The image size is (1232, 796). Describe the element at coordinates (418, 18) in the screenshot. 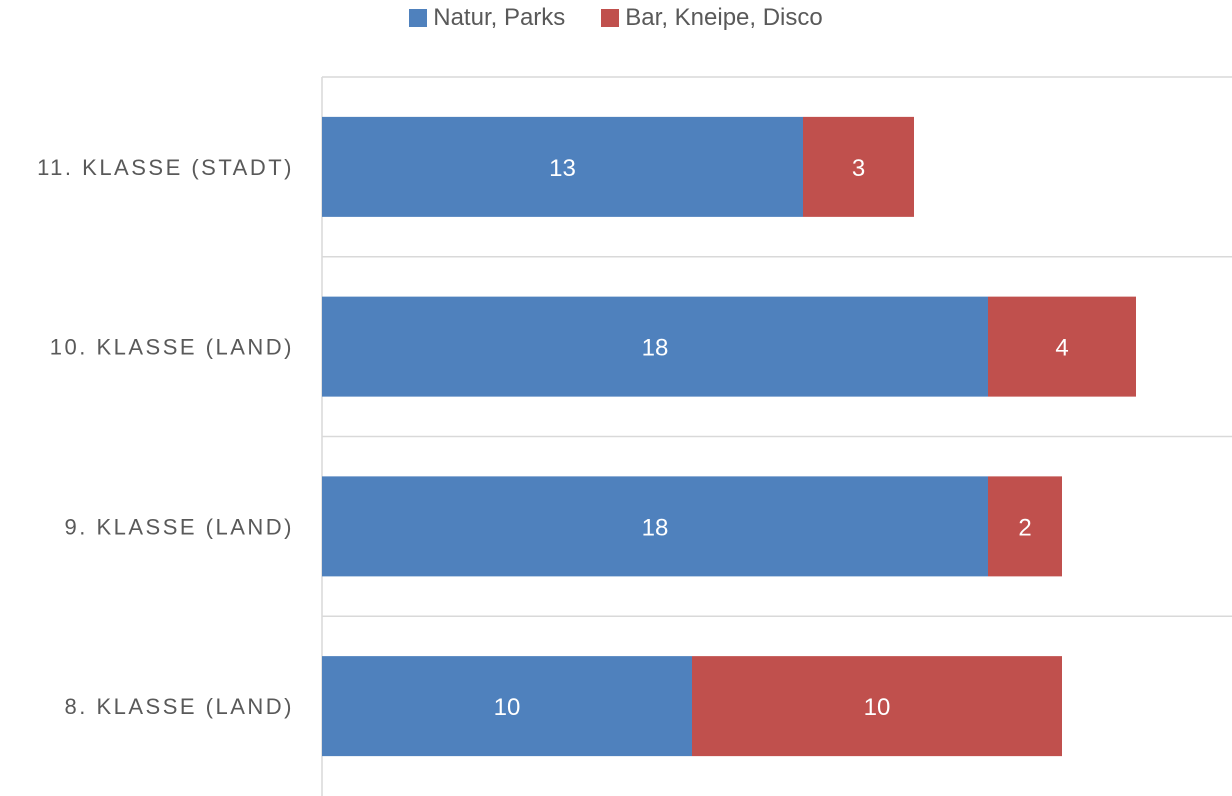

I see `legend-swatch-natur` at that location.